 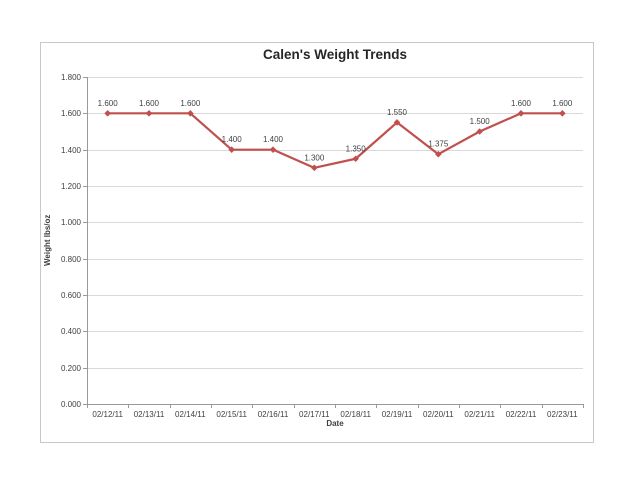 I want to click on y-tick-label: 1.800, so click(x=71, y=77).